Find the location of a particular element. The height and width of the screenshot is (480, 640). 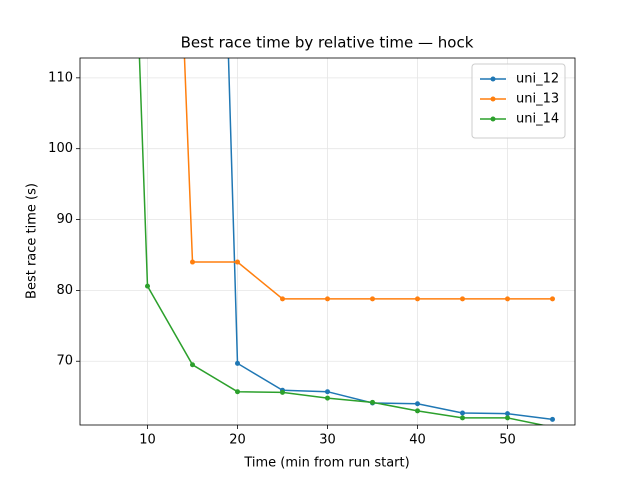

y-tick-label: 110 is located at coordinates (60, 77).